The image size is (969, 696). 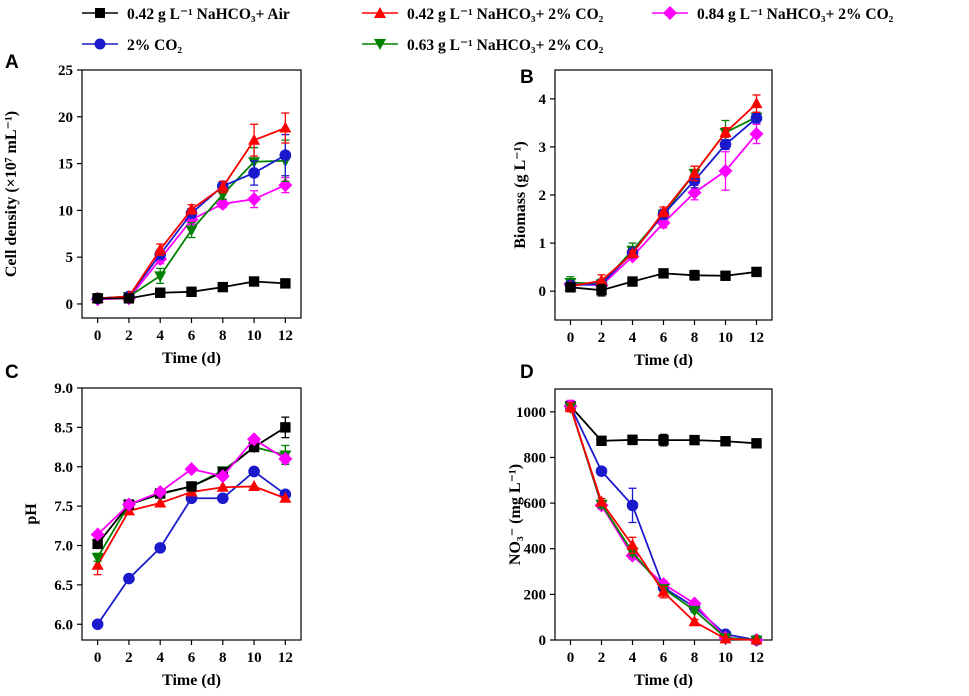 What do you see at coordinates (527, 372) in the screenshot?
I see `panel-letter: D` at bounding box center [527, 372].